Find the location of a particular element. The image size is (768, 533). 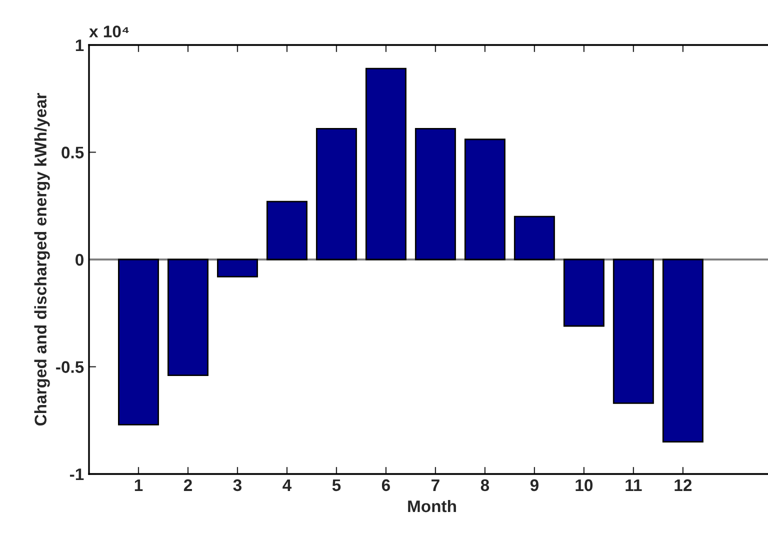

y-tick-label: -1 is located at coordinates (77, 474).